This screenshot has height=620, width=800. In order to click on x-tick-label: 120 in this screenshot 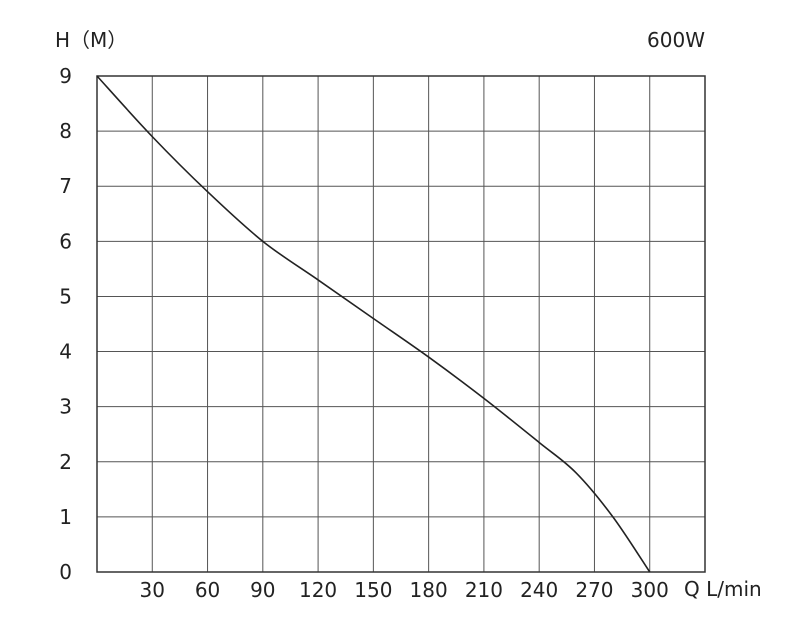, I will do `click(318, 590)`.